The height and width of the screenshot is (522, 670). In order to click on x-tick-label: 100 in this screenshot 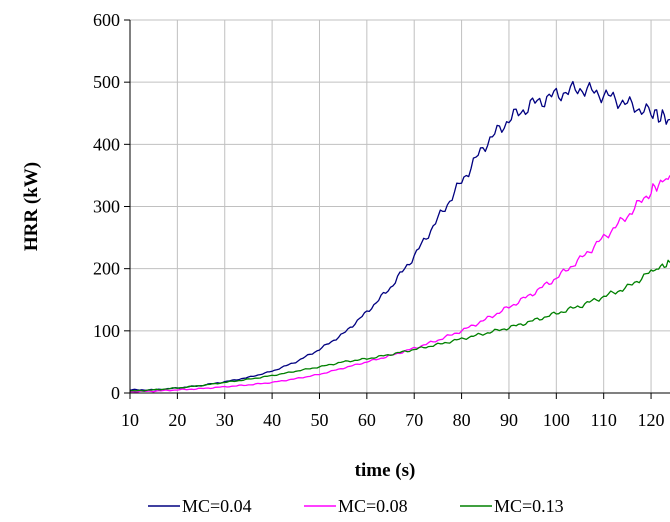, I will do `click(556, 420)`.